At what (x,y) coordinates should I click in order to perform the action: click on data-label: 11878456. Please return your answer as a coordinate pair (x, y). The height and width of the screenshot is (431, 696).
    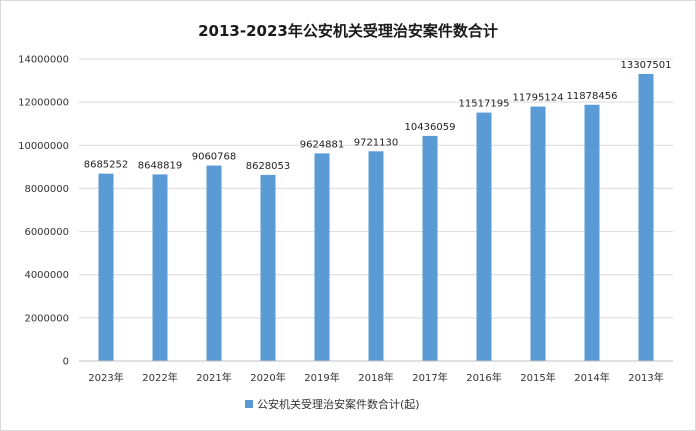
    Looking at the image, I should click on (592, 96).